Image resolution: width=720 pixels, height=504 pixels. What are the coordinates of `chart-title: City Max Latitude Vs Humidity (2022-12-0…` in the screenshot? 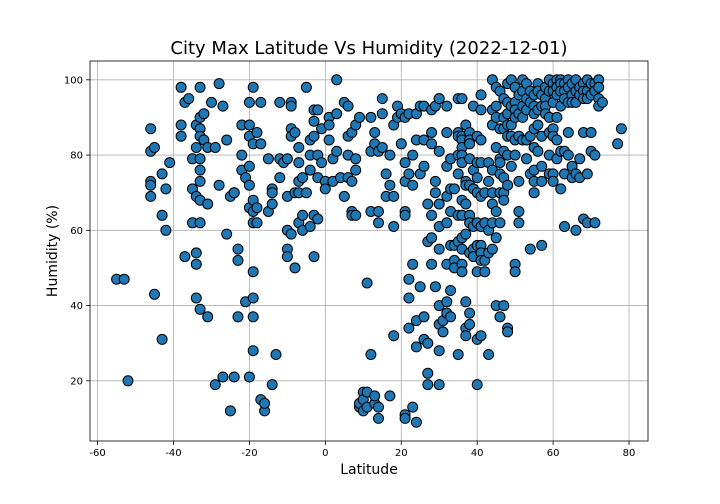 It's located at (368, 48).